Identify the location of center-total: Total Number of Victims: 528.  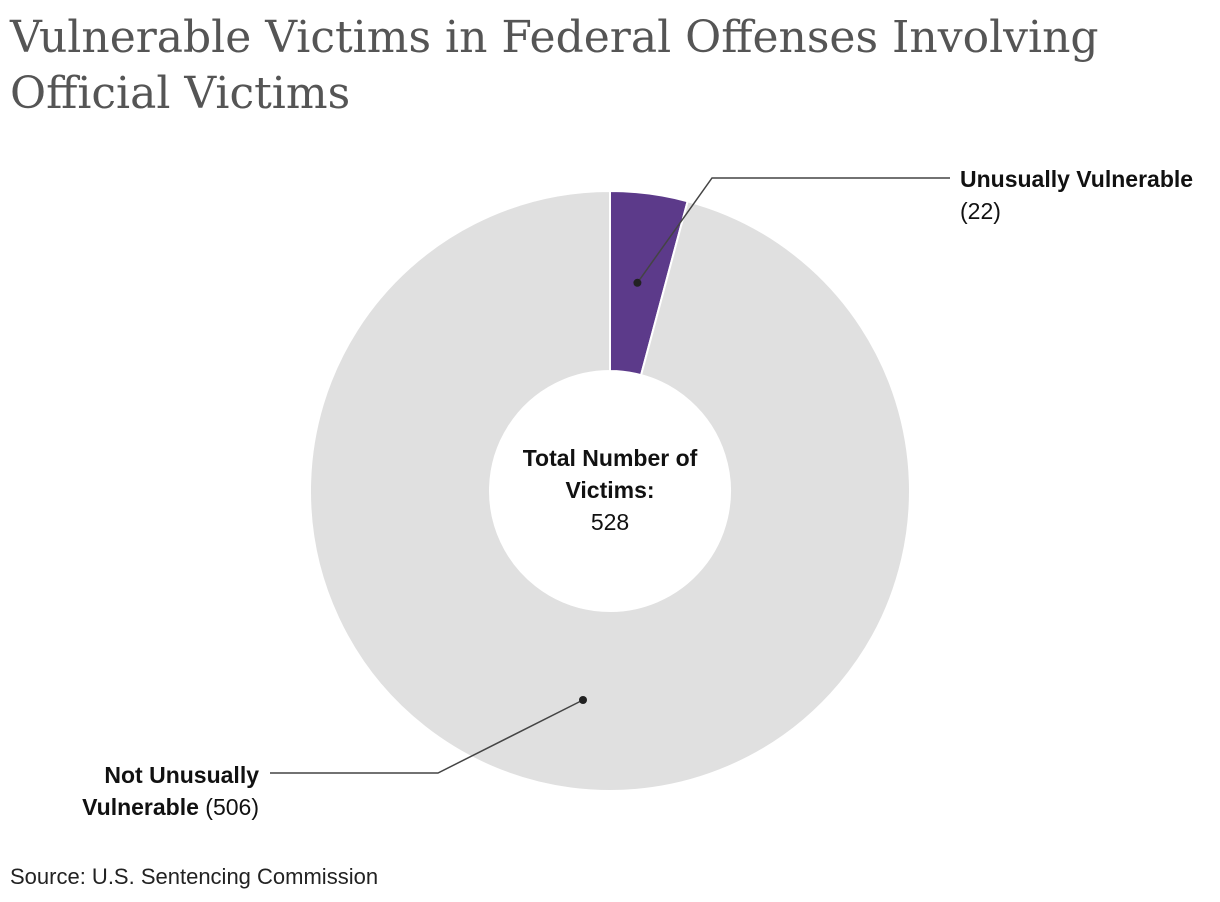
(610, 490).